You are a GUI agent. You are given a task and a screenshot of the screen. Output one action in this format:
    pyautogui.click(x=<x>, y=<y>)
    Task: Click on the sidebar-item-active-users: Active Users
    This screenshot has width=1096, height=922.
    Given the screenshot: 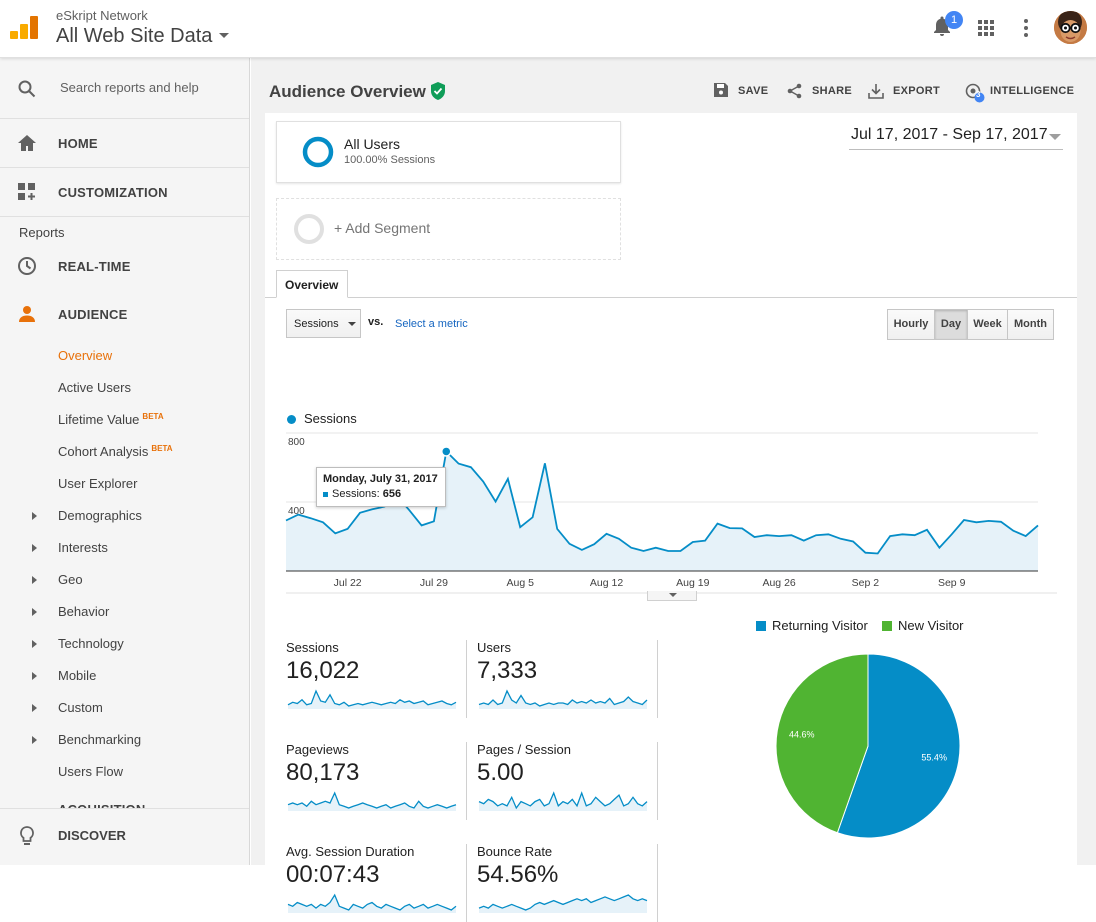 What is the action you would take?
    pyautogui.click(x=94, y=387)
    